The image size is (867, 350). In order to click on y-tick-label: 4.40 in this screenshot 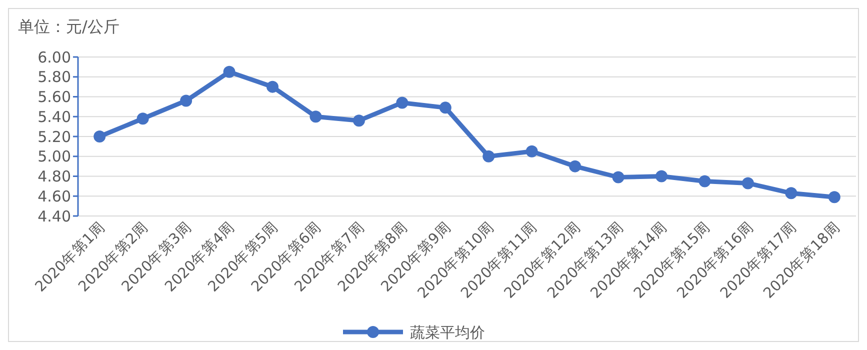, I will do `click(54, 216)`.